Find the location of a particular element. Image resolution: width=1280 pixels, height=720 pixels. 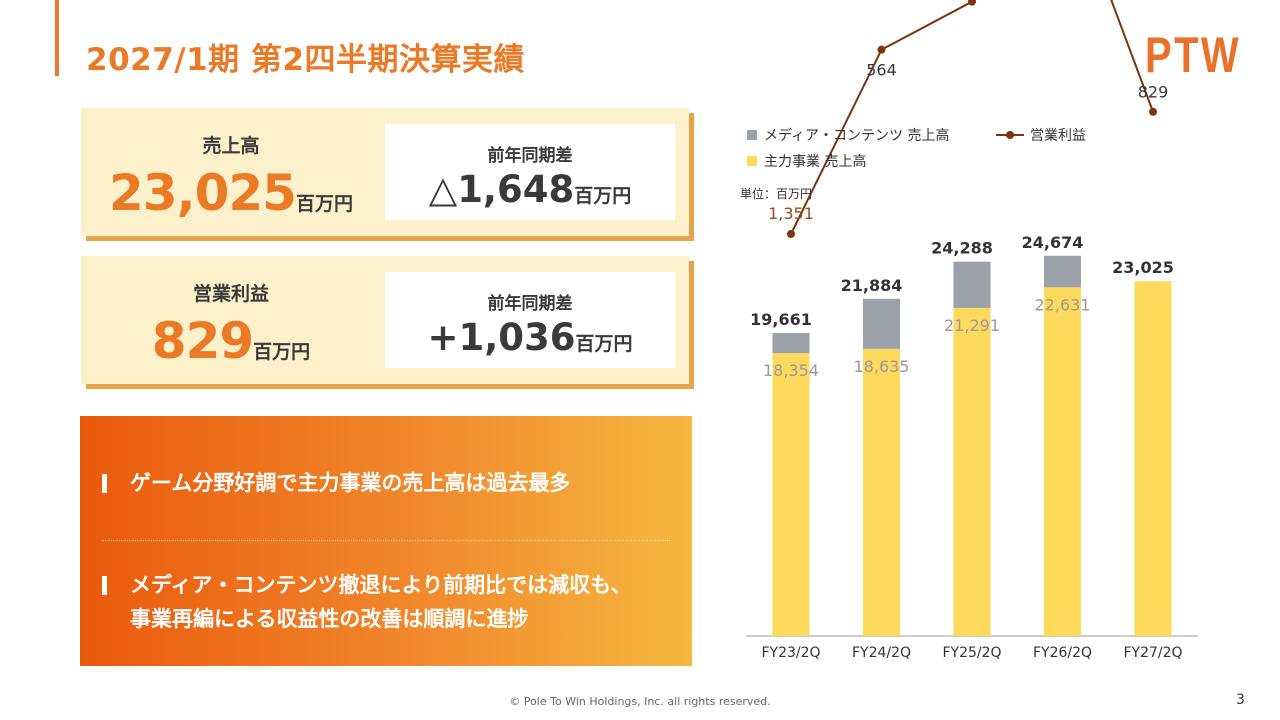

operating-income-value-unit: 百万円 is located at coordinates (282, 352).